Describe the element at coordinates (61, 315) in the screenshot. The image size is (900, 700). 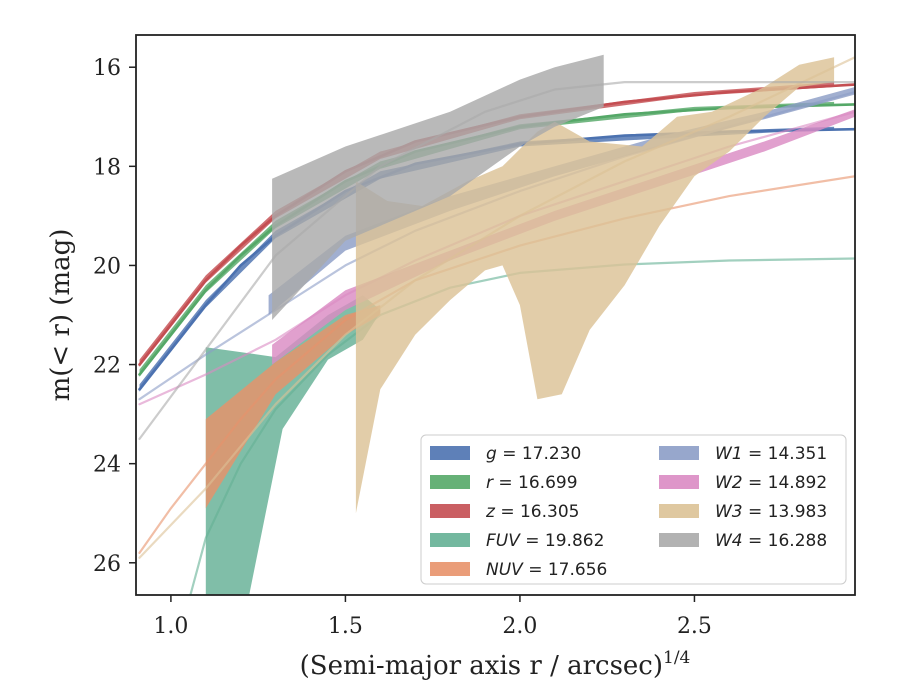
I see `y-axis-label: m(< r) (mag)` at that location.